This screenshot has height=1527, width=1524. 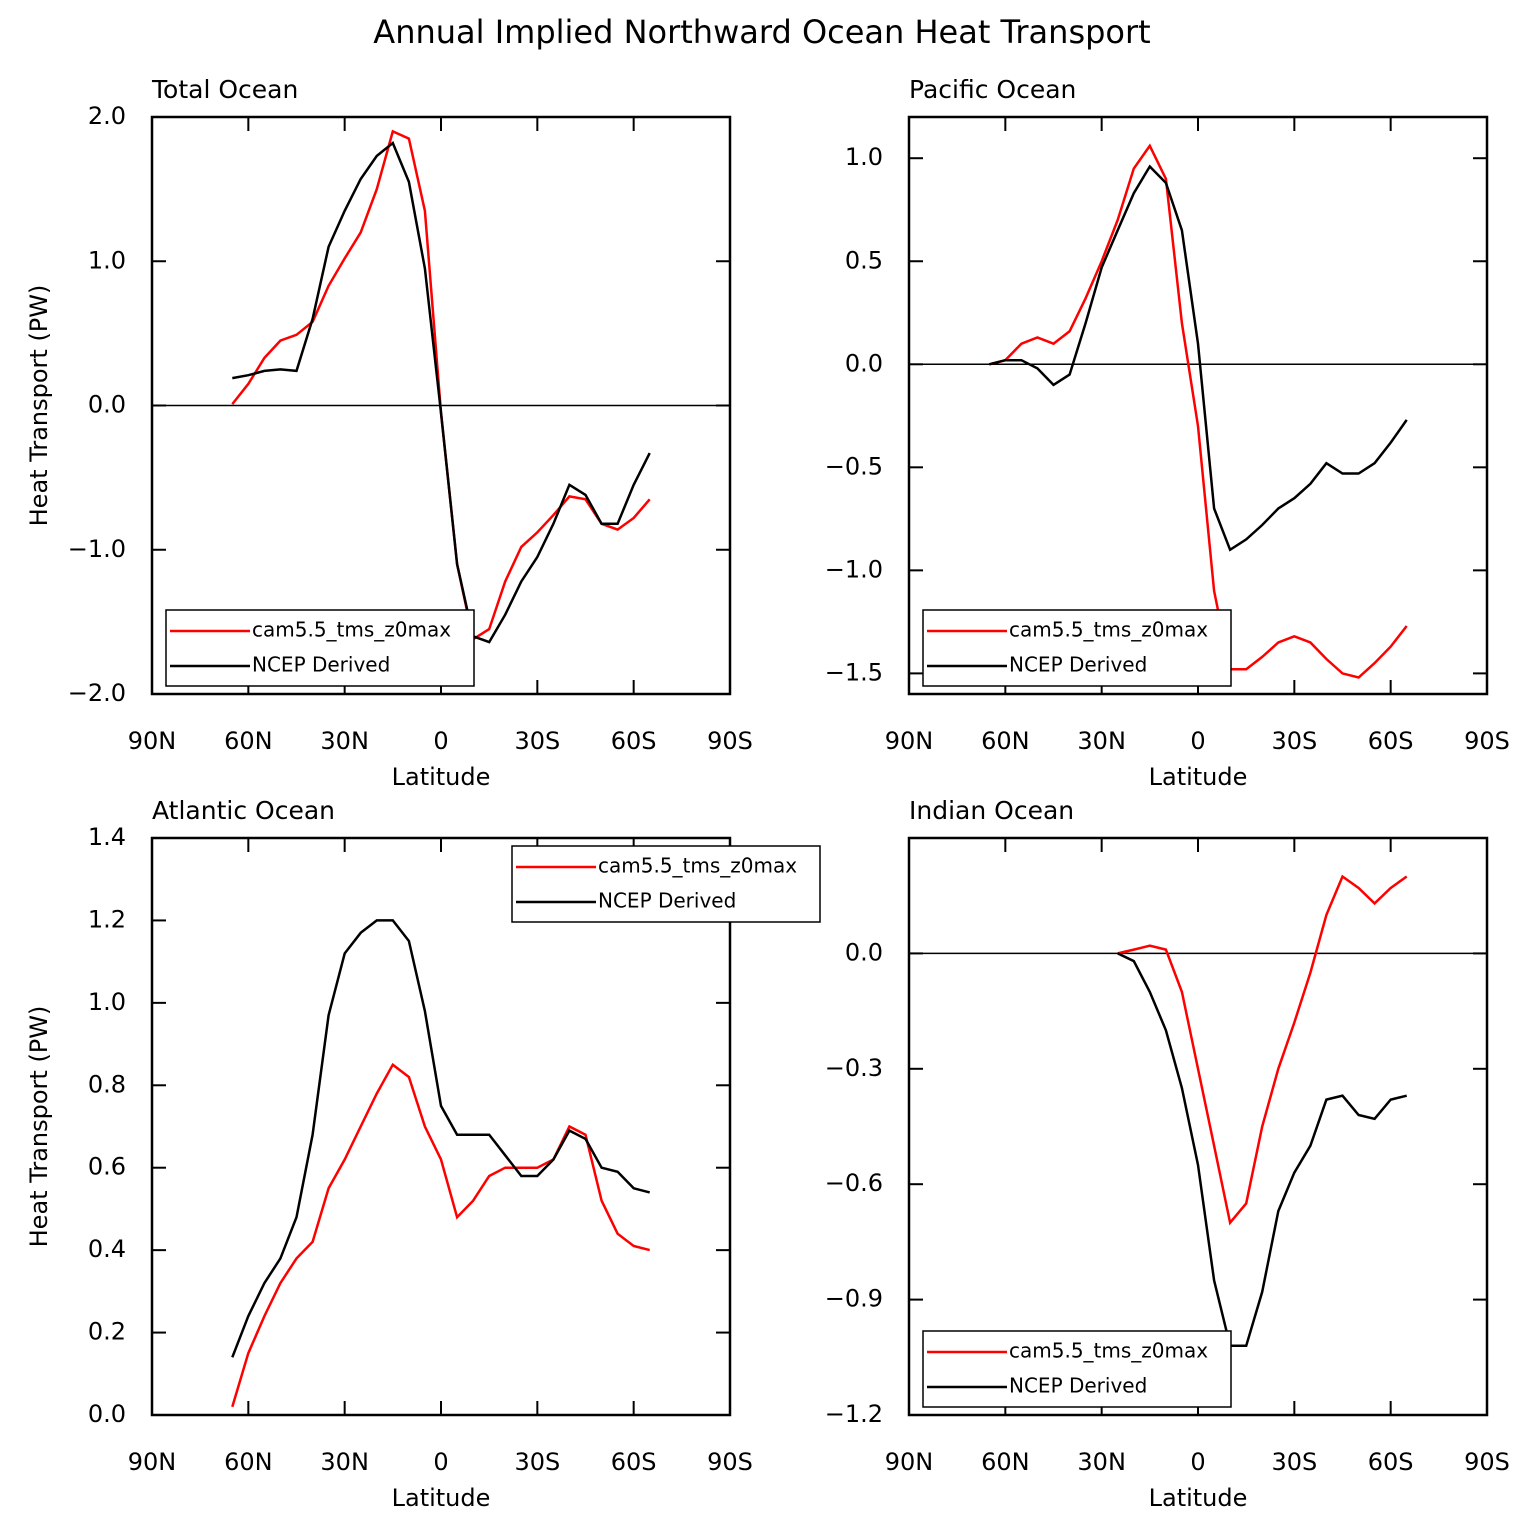 What do you see at coordinates (107, 837) in the screenshot?
I see `y-tick-label: 1.4` at bounding box center [107, 837].